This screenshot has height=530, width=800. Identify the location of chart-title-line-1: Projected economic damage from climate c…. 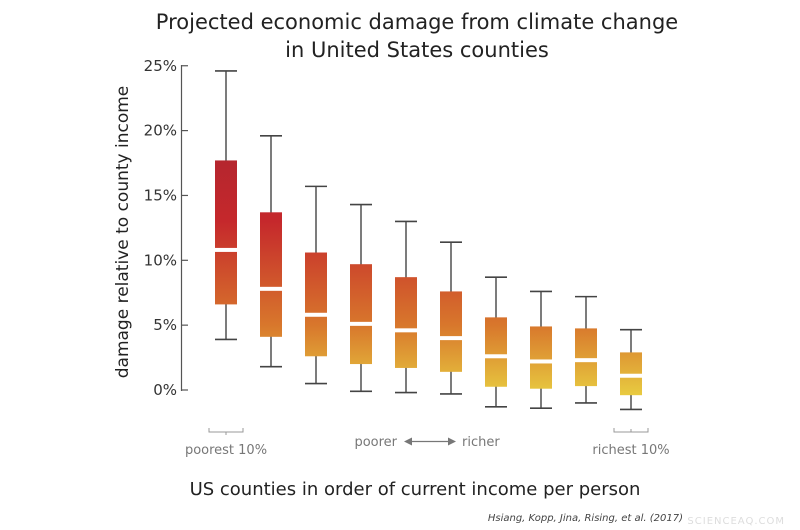
(417, 22).